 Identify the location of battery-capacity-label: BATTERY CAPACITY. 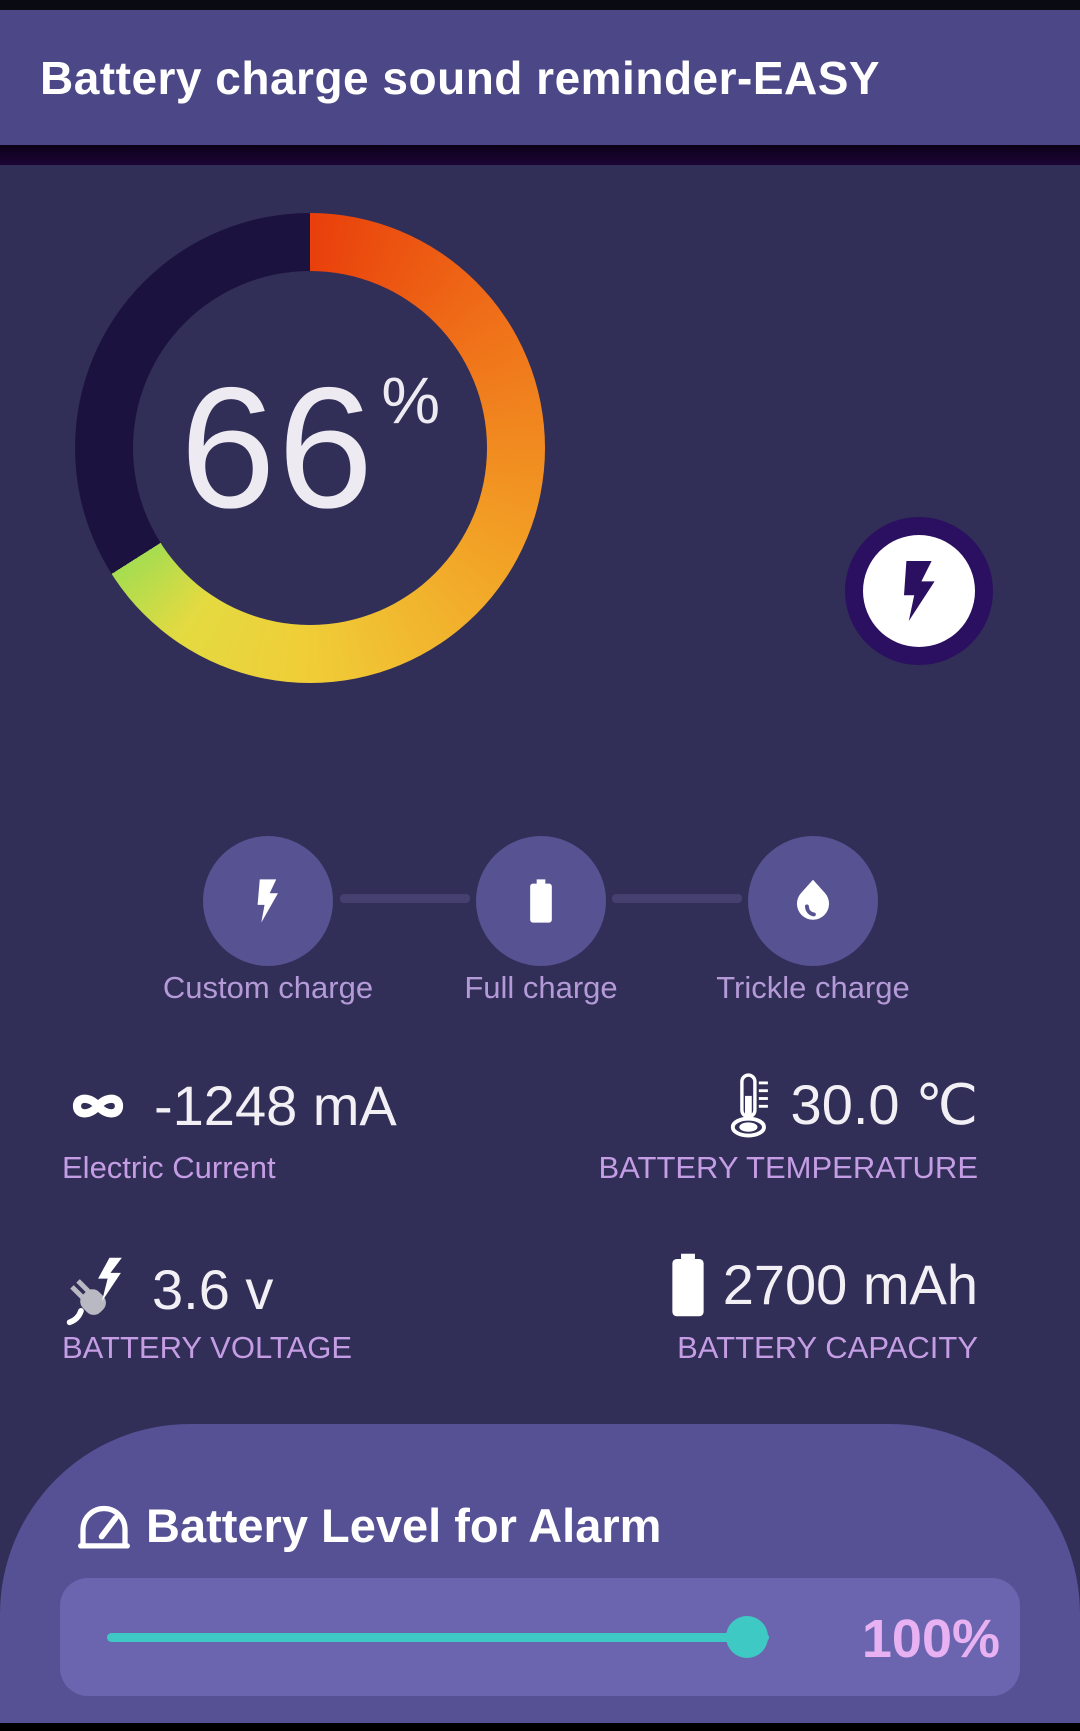
(827, 1347).